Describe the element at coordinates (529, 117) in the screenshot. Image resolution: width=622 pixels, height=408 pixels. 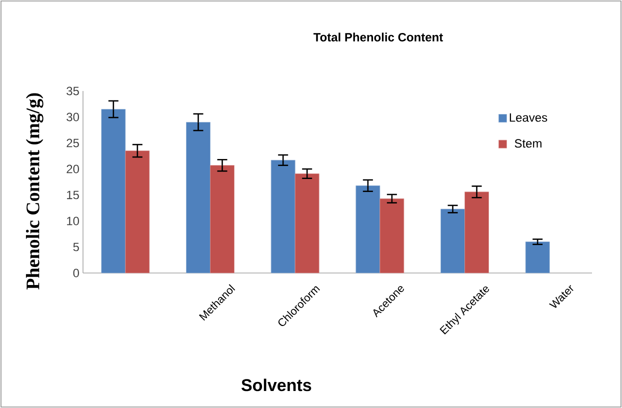
I see `legend-label: Leaves` at that location.